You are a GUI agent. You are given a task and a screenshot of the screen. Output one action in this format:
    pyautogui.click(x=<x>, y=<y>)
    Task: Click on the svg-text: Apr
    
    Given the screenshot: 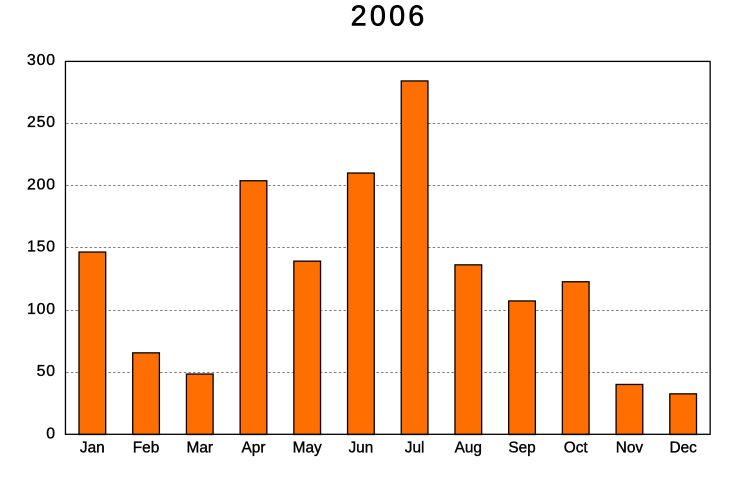 What is the action you would take?
    pyautogui.click(x=254, y=448)
    